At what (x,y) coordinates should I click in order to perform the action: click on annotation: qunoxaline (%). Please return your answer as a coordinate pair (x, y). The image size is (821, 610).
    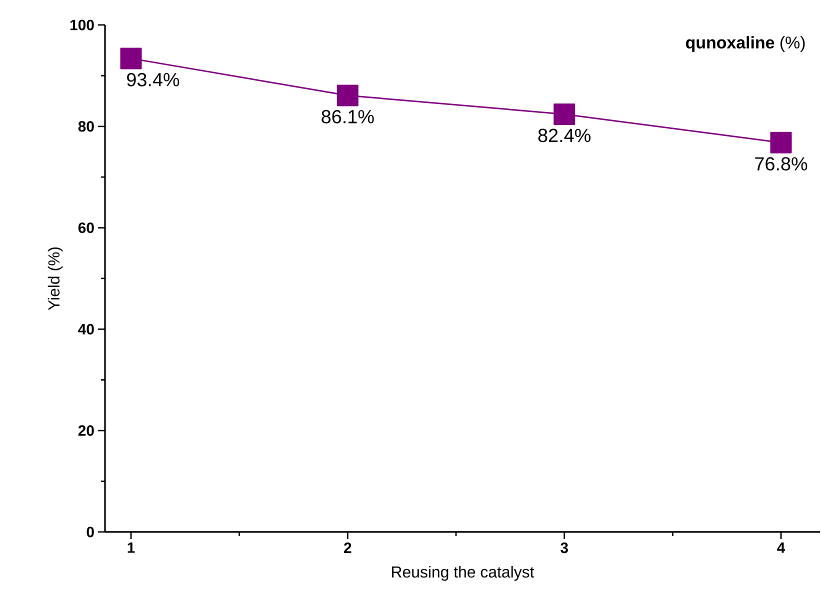
    Looking at the image, I should click on (745, 44).